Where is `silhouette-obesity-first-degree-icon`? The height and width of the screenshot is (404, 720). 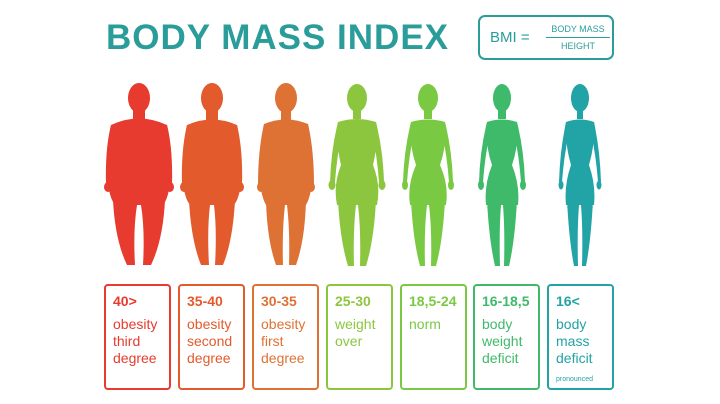 silhouette-obesity-first-degree-icon is located at coordinates (286, 174).